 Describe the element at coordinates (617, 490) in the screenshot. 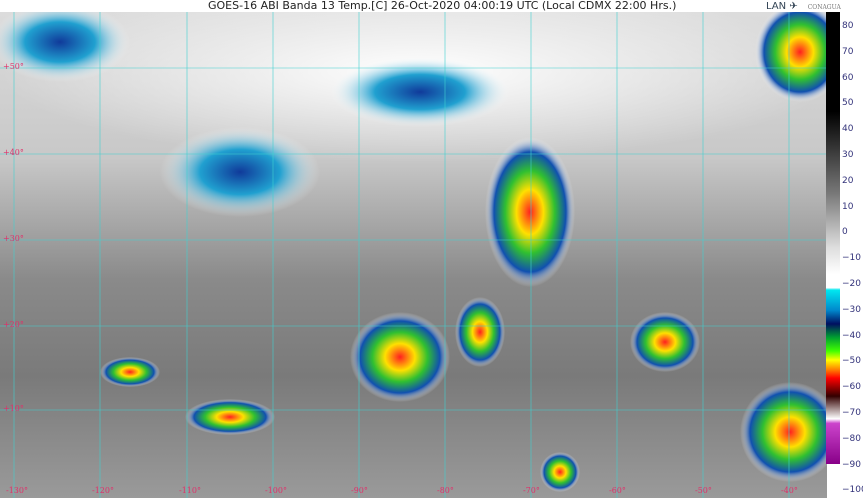

I see `longitude-label: -60°` at that location.